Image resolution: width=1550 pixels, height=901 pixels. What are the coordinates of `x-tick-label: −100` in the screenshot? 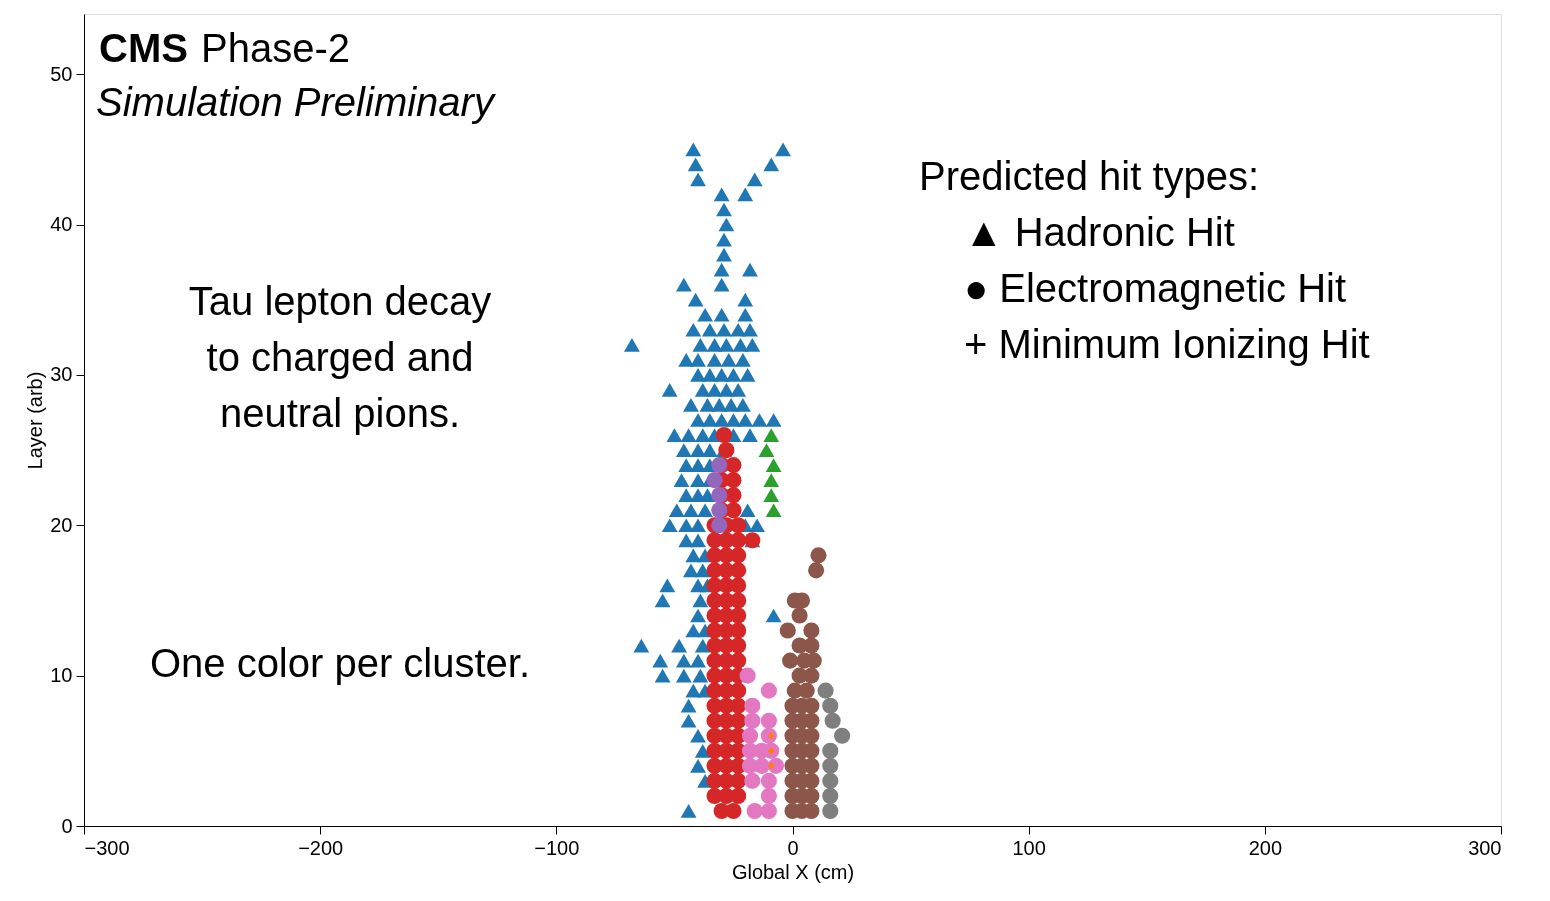 It's located at (557, 847).